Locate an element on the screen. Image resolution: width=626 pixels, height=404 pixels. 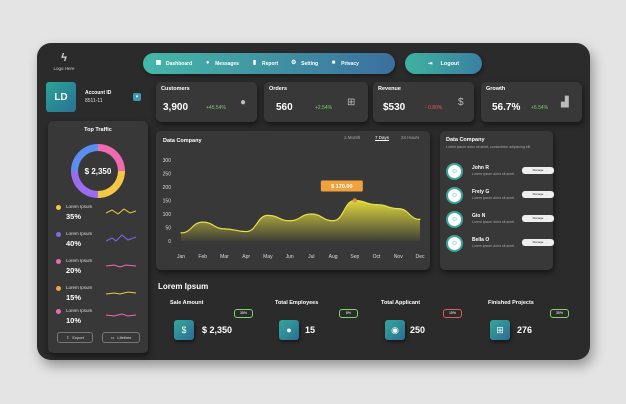
nav-report: ▮ Report is located at coordinates (264, 63).